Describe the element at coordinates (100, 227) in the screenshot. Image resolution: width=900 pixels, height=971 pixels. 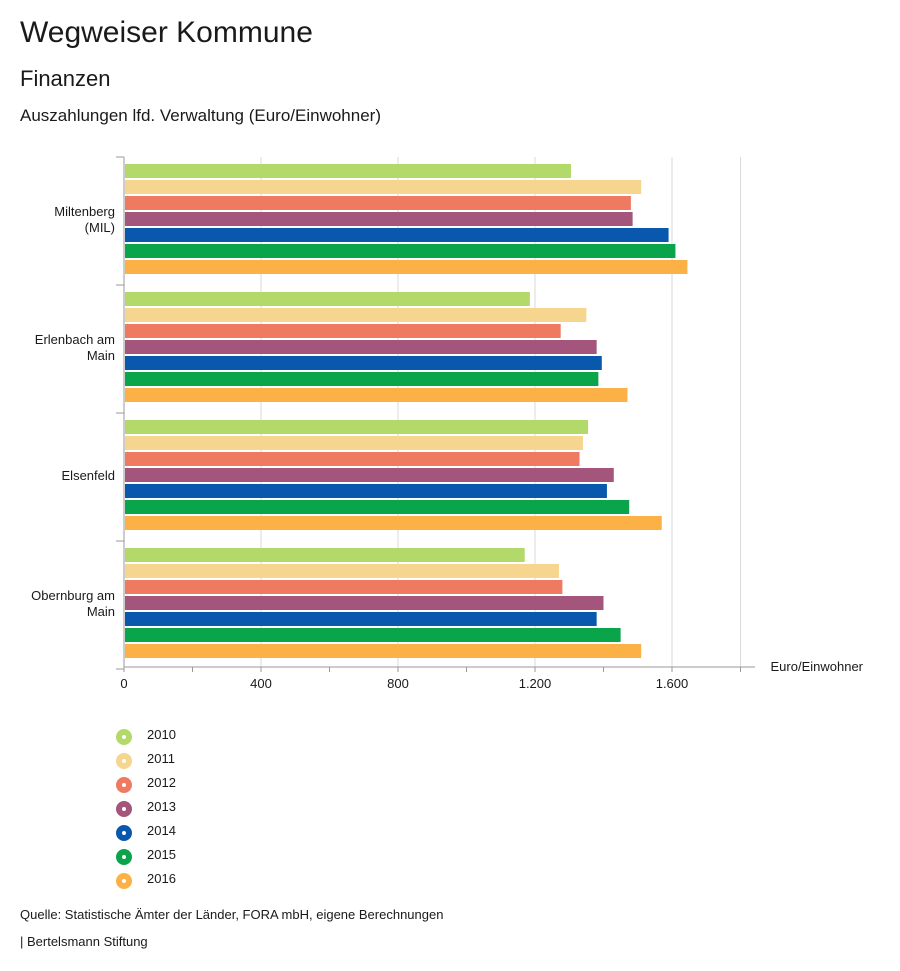
I see `category-label: (MIL)` at that location.